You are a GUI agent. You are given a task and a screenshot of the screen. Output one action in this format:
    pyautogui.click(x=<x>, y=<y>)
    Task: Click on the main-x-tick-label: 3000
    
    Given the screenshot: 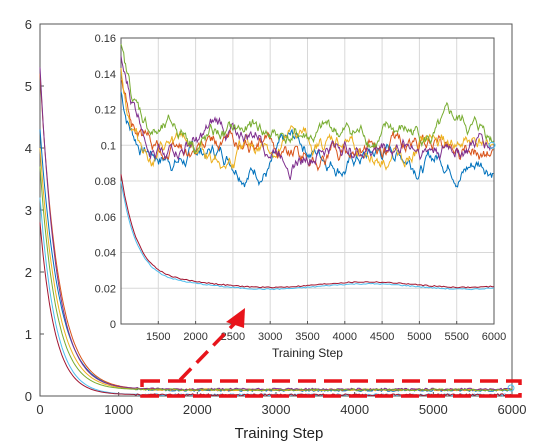 What is the action you would take?
    pyautogui.click(x=276, y=409)
    